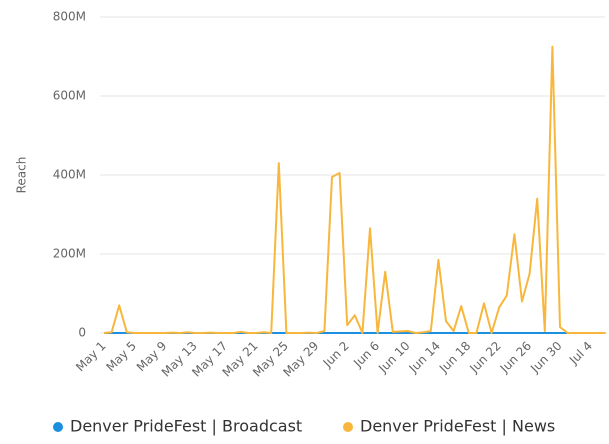 This screenshot has height=444, width=609. What do you see at coordinates (82, 333) in the screenshot?
I see `y-tick-label: 0` at bounding box center [82, 333].